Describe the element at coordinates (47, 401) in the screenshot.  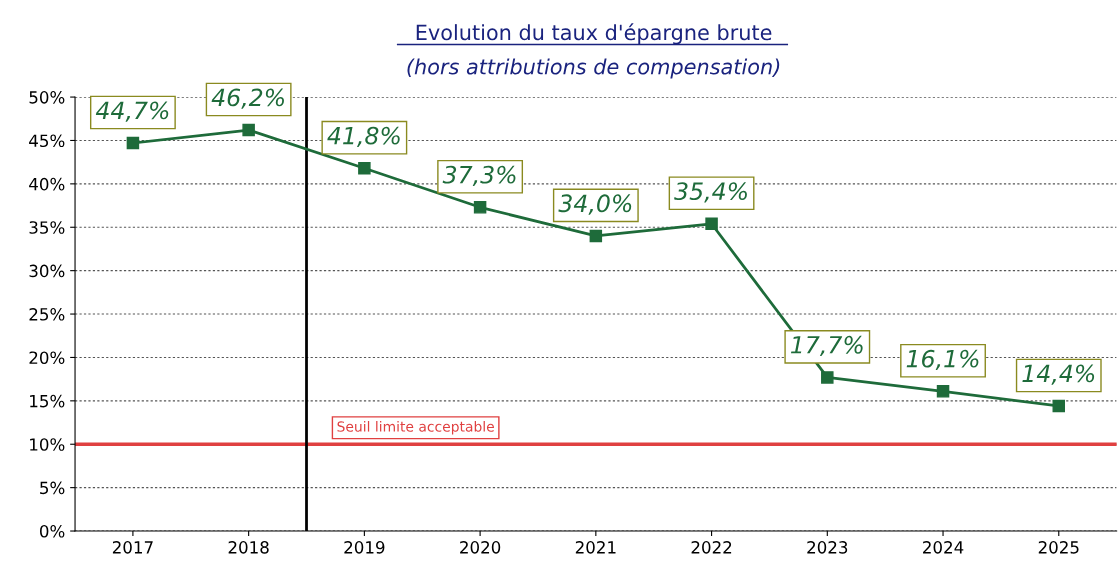
I see `y-tick-label: 15%` at that location.